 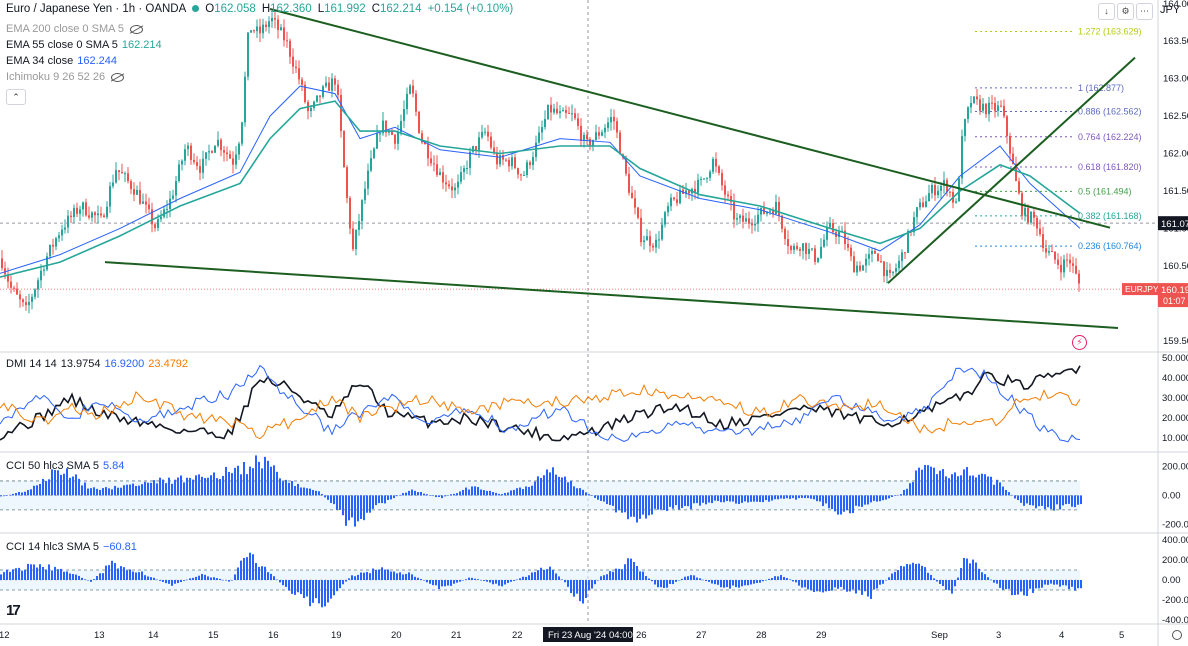 I want to click on close-value: 162.214, so click(x=401, y=9).